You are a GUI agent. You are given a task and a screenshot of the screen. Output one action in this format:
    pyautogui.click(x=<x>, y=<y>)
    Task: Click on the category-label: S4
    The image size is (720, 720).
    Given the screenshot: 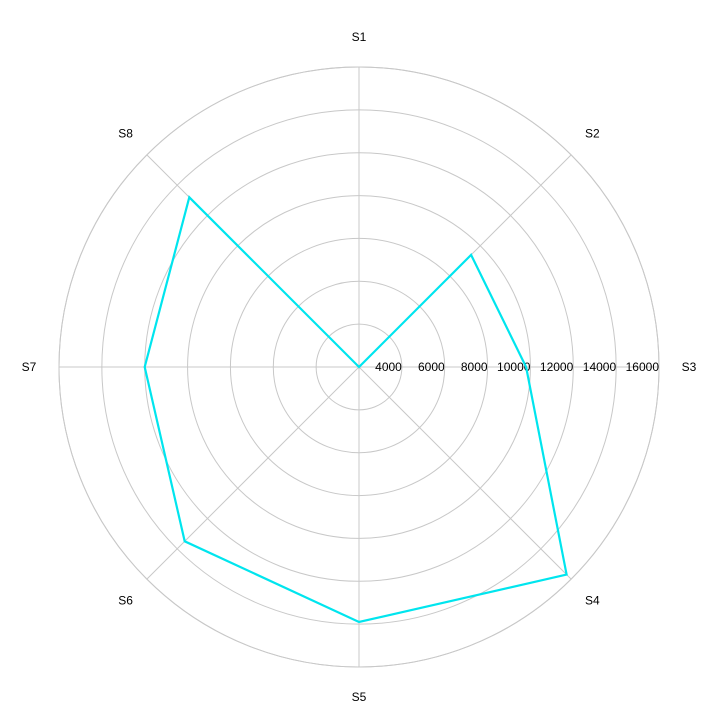 What is the action you would take?
    pyautogui.click(x=592, y=600)
    